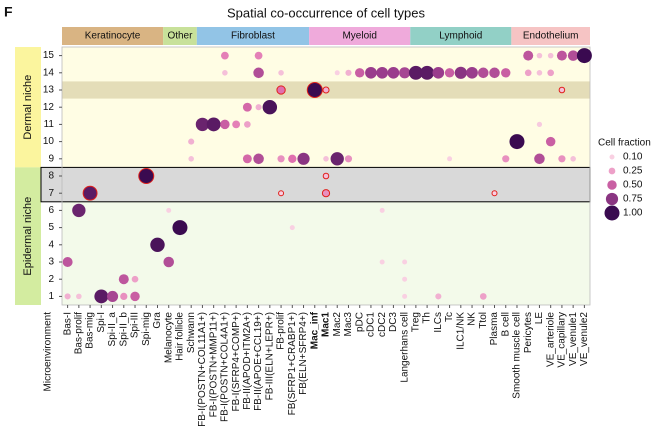 The height and width of the screenshot is (440, 658). Describe the element at coordinates (202, 369) in the screenshot. I see `x-tick-label: FB-I(POSTN+COL11A1+)` at that location.